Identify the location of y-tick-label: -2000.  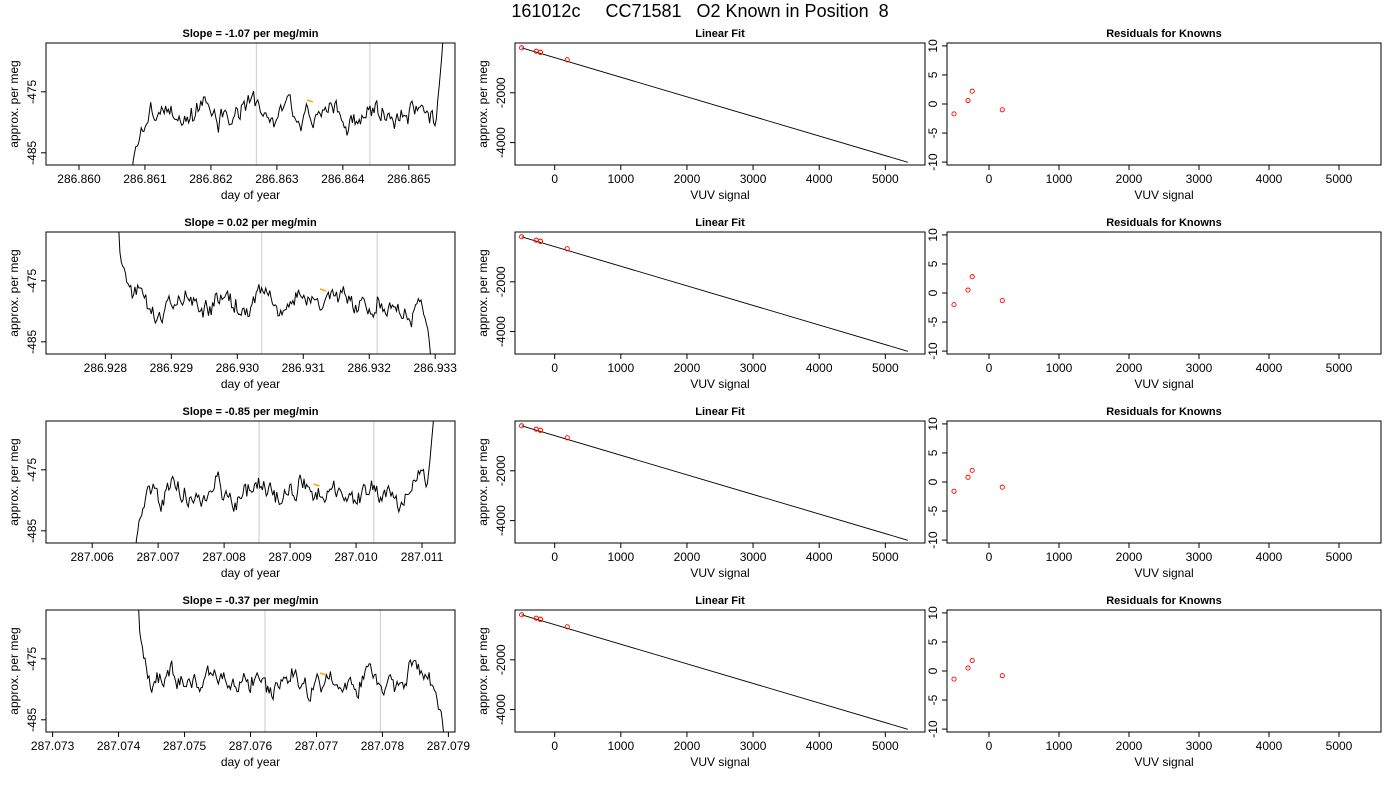
(501, 281).